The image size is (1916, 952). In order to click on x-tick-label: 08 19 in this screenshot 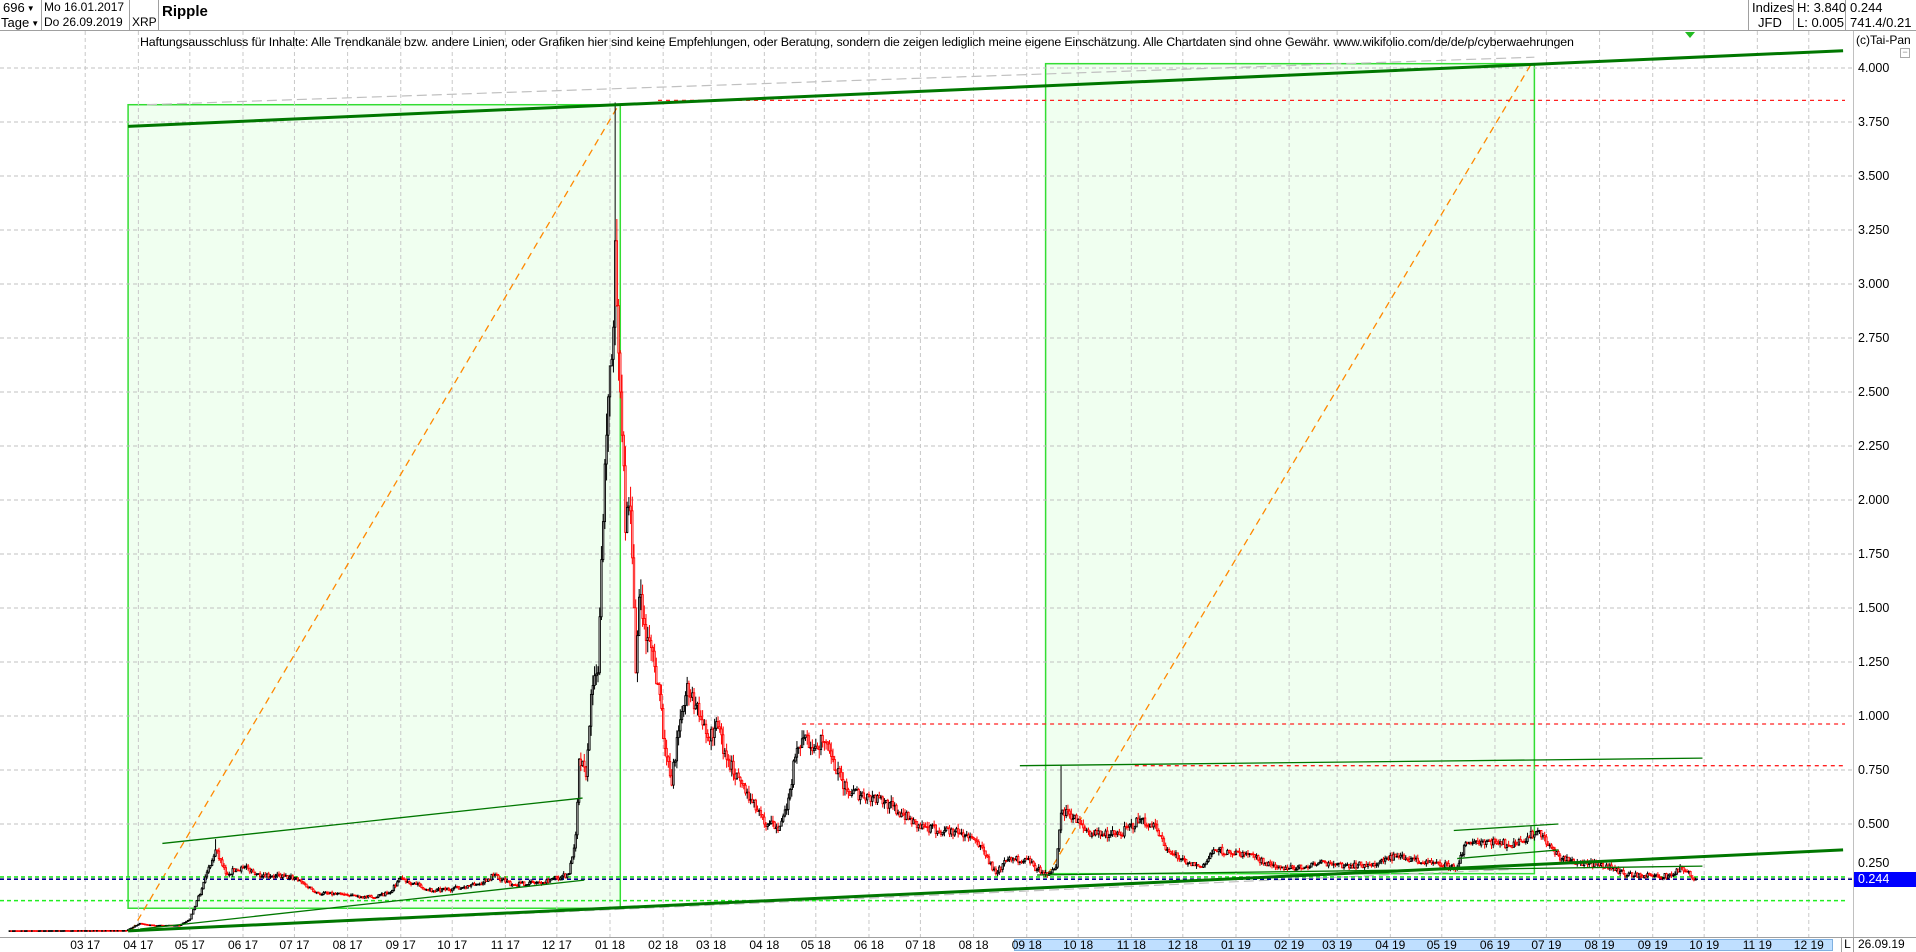, I will do `click(1599, 945)`.